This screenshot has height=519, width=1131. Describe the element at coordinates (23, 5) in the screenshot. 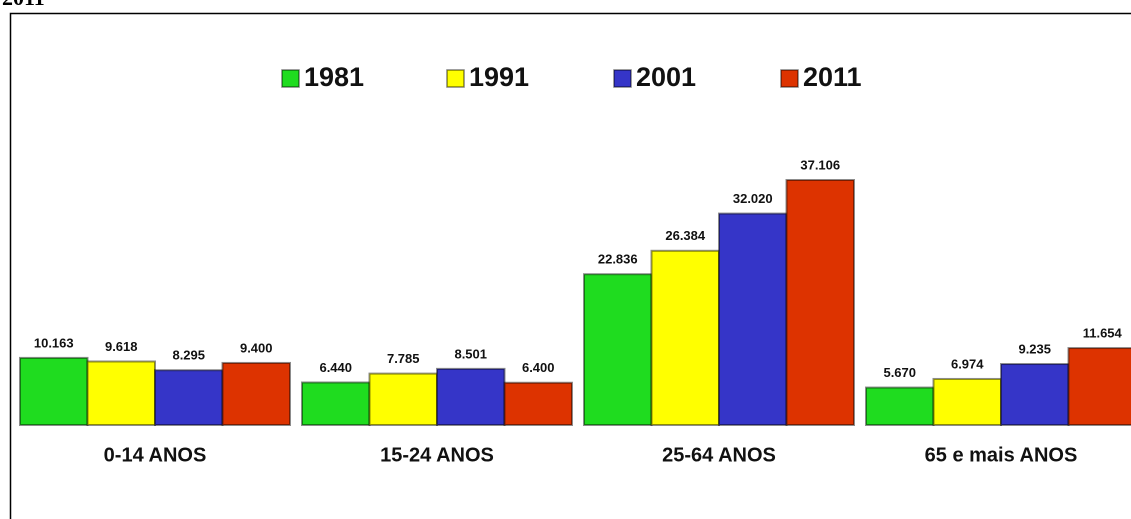

I see `chart-title: 2011` at that location.